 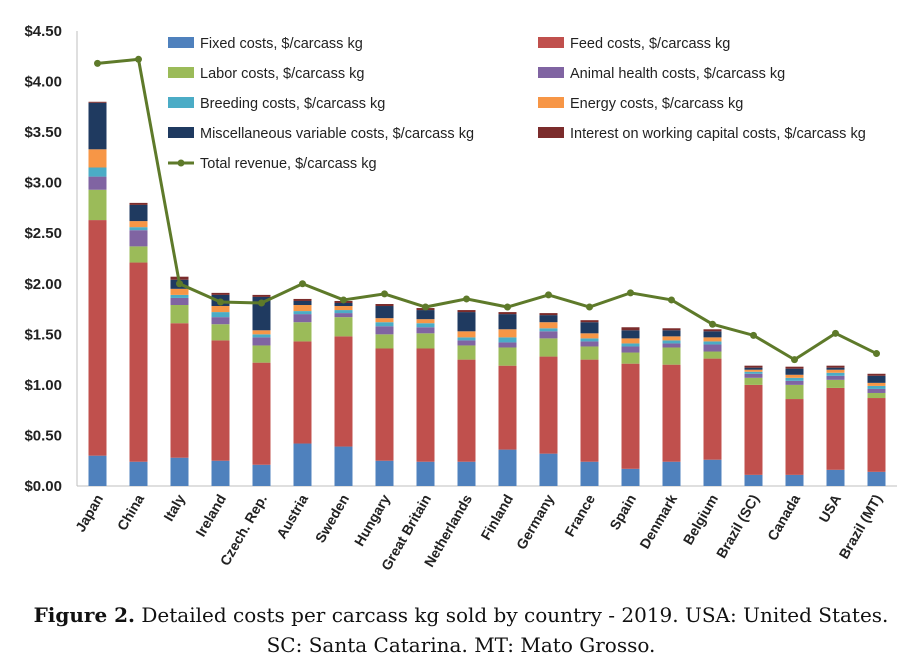 I want to click on y-tick-label: $3.00, so click(x=43, y=183).